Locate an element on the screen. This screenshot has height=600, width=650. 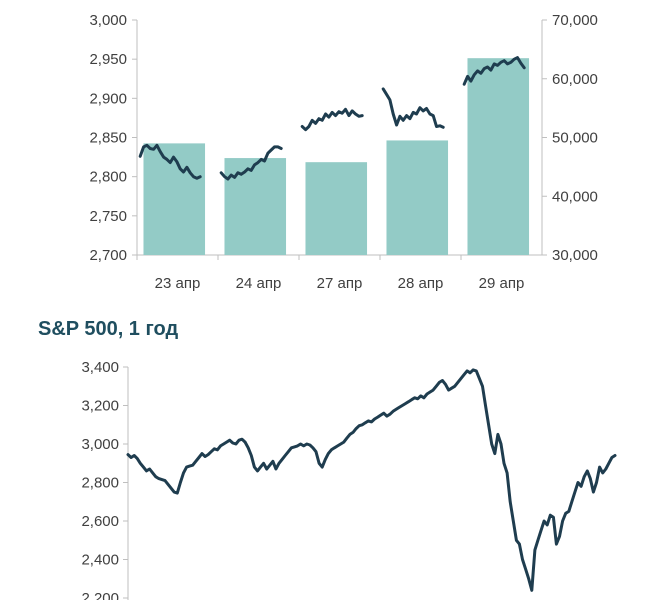
bottom-tick-label: 2,800 is located at coordinates (100, 483).